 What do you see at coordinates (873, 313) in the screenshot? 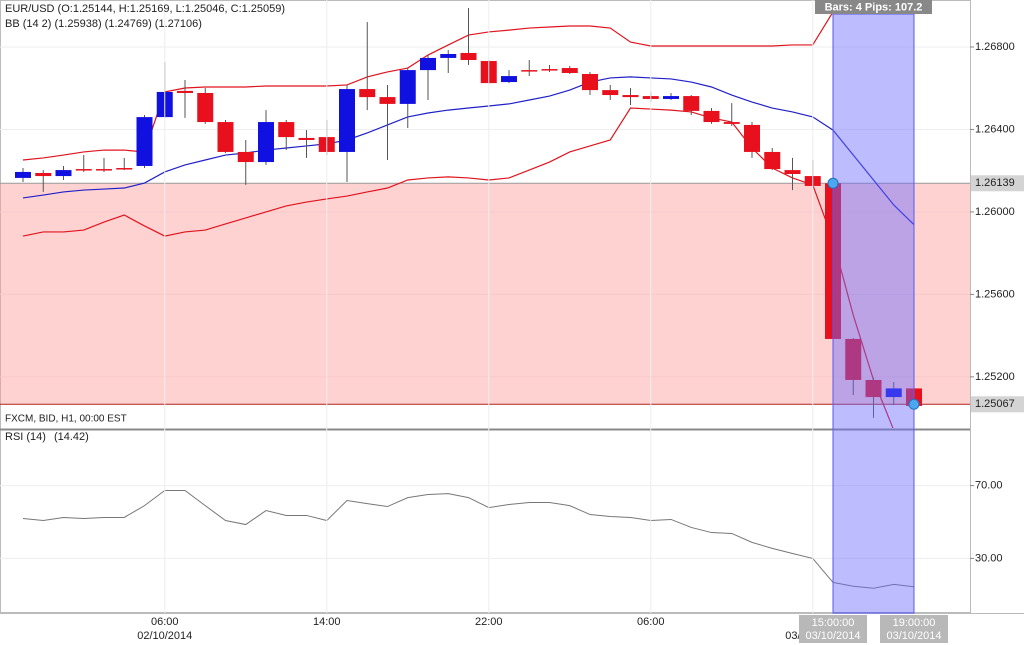
I see `selection-box` at bounding box center [873, 313].